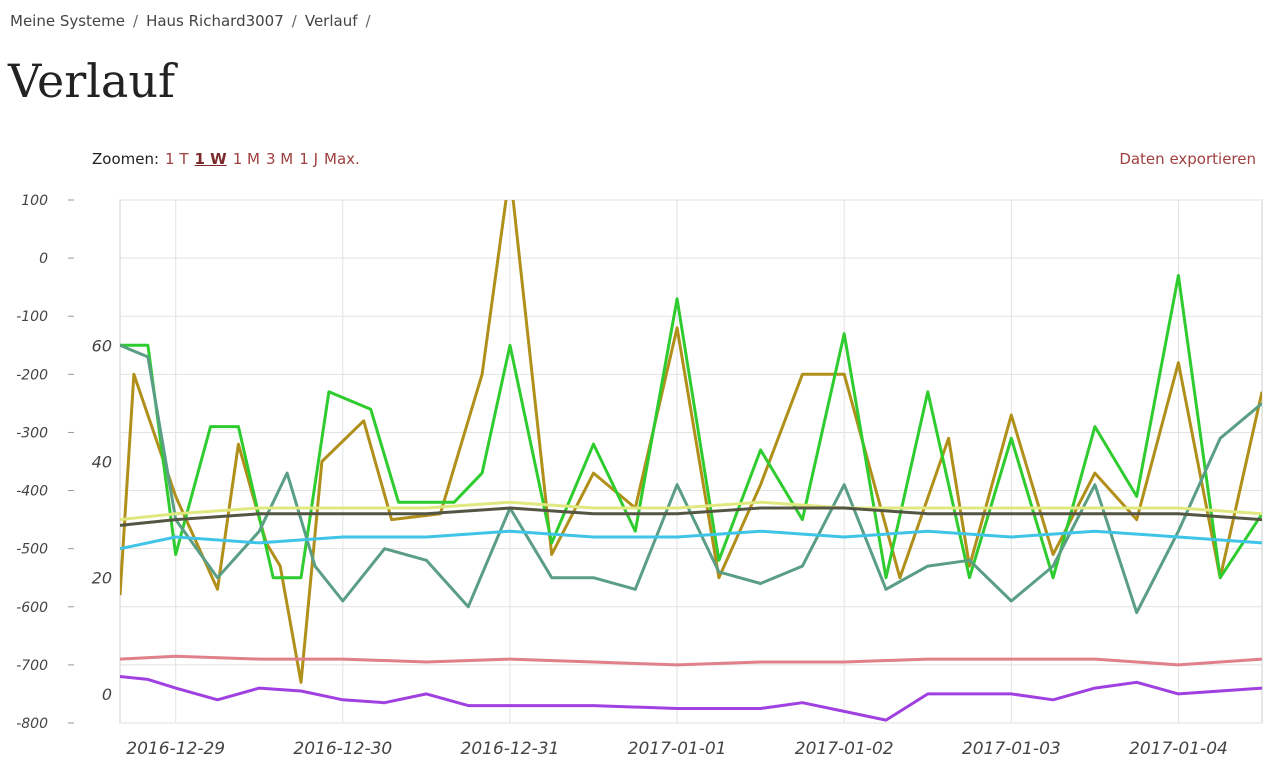 Image resolution: width=1280 pixels, height=768 pixels. I want to click on y-tick-label: -200, so click(32, 375).